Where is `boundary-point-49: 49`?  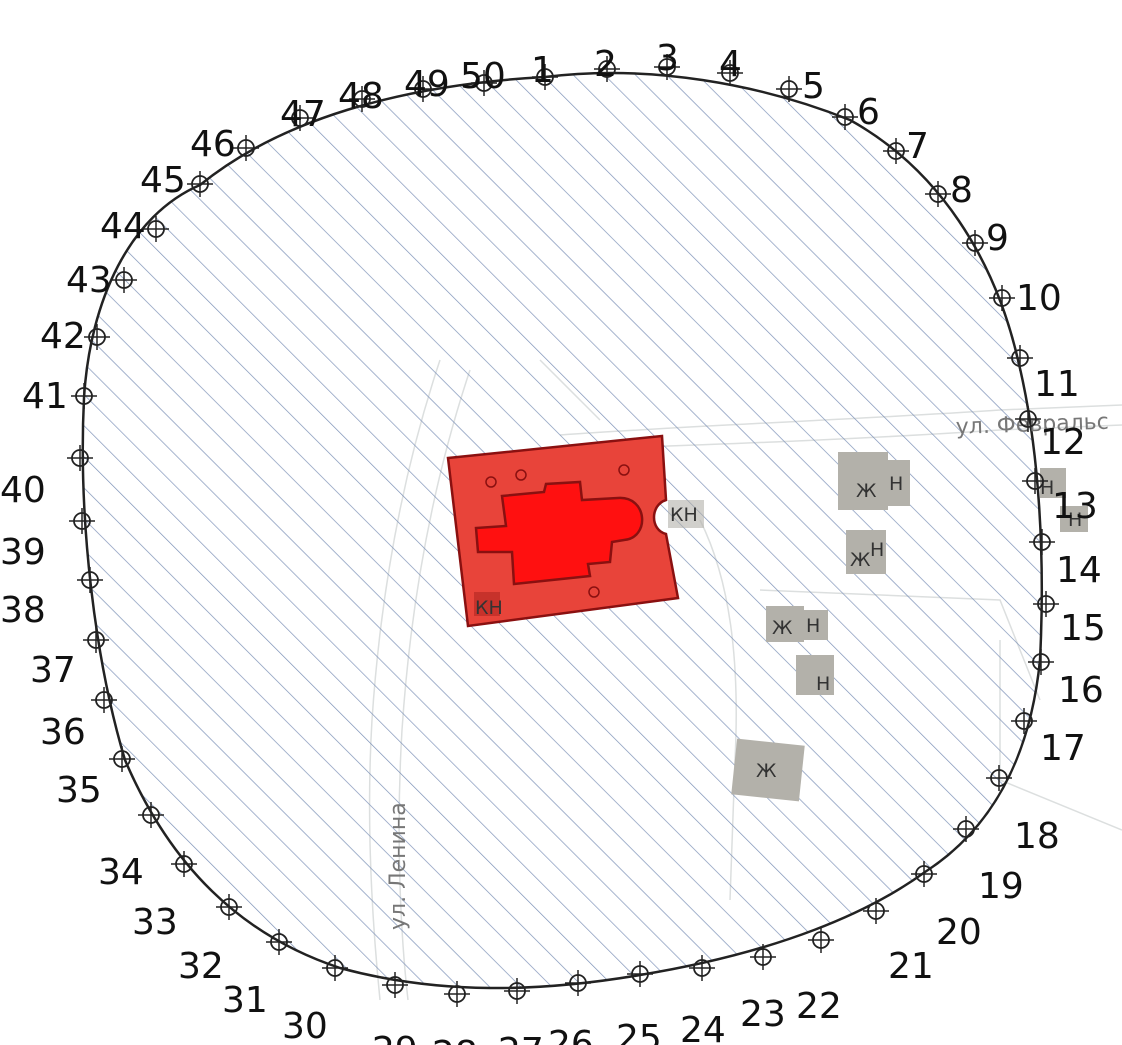 boundary-point-49: 49 is located at coordinates (427, 84).